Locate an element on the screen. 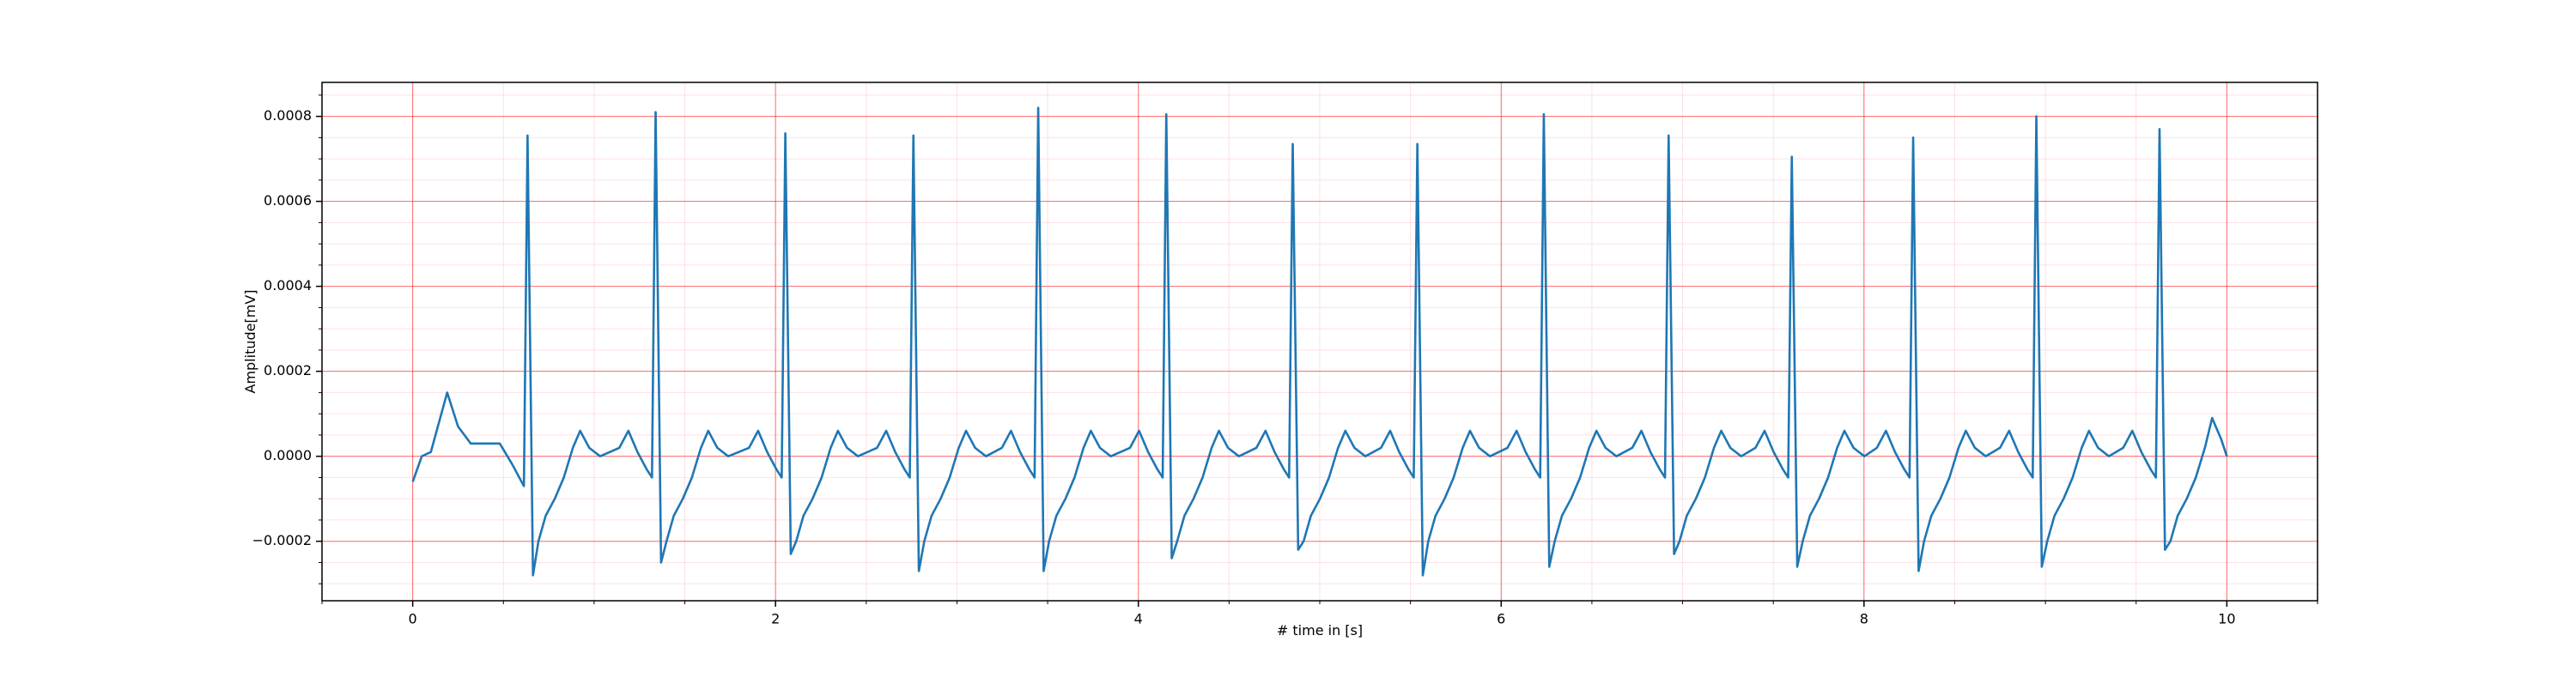  x-tick-label: 8 is located at coordinates (1864, 619).